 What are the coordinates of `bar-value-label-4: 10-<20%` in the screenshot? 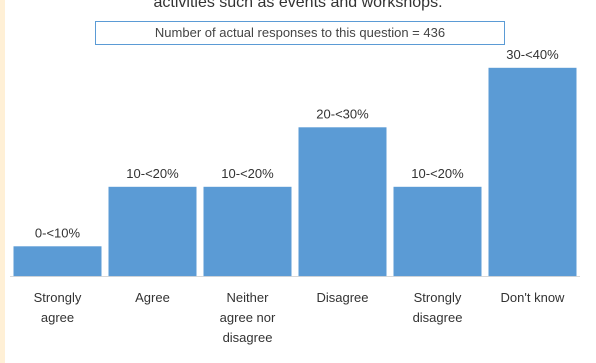 It's located at (437, 173).